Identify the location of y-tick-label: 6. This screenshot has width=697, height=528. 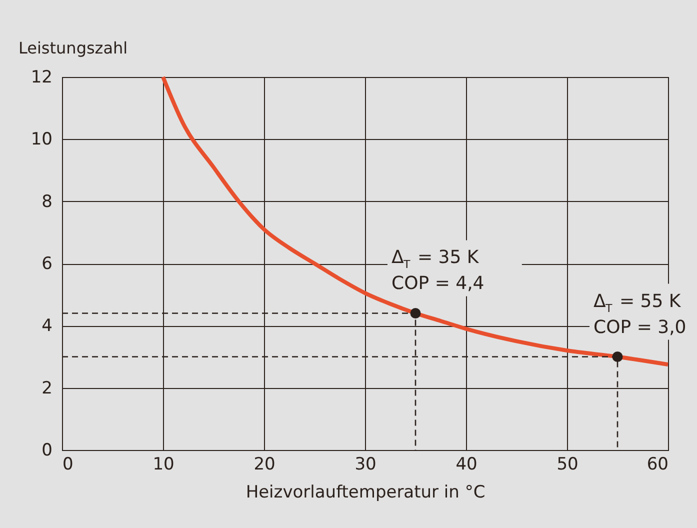
(47, 264).